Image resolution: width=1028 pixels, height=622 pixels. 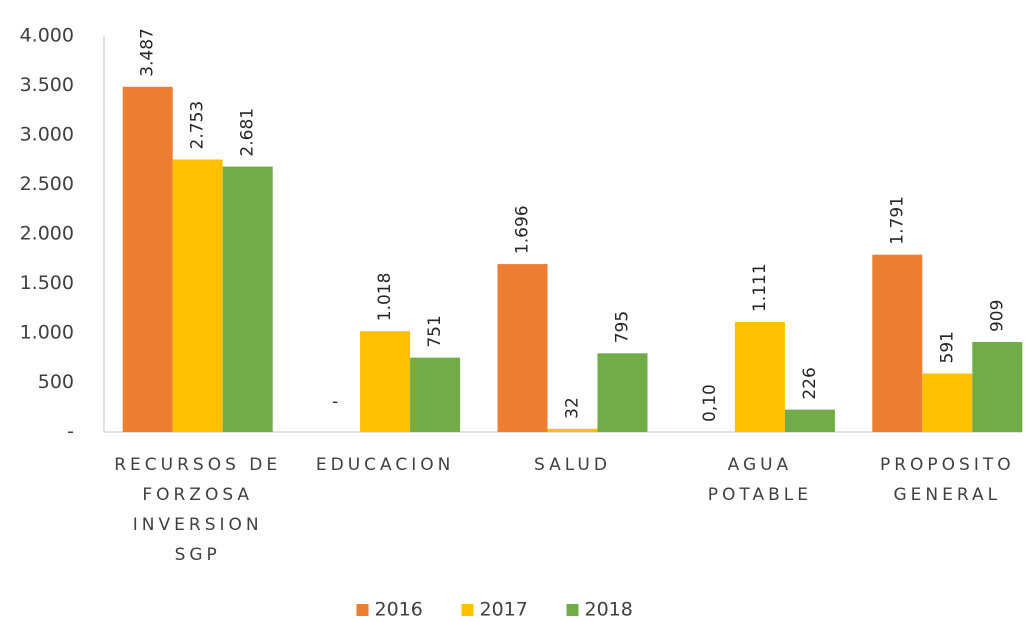 What do you see at coordinates (947, 465) in the screenshot?
I see `x-tick-label: PROPOSITO` at bounding box center [947, 465].